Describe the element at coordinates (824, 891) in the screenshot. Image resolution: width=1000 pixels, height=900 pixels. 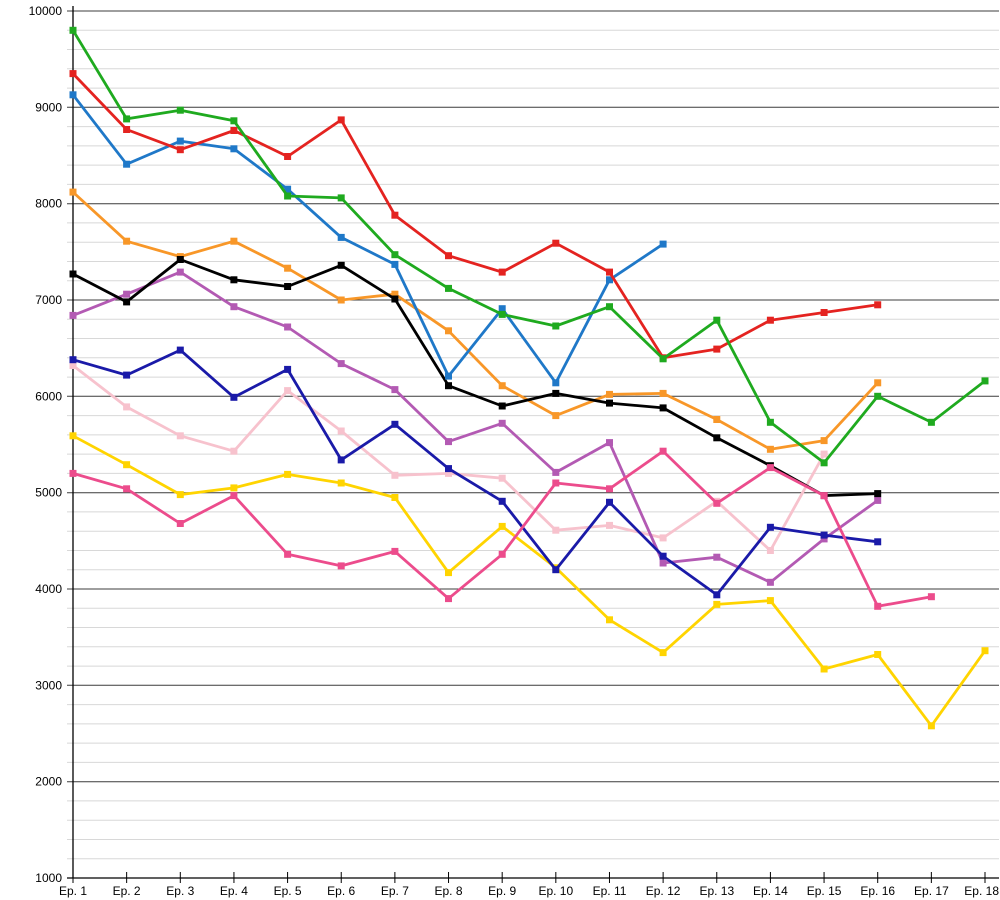
I see `x-axis-label: Ep. 15` at that location.